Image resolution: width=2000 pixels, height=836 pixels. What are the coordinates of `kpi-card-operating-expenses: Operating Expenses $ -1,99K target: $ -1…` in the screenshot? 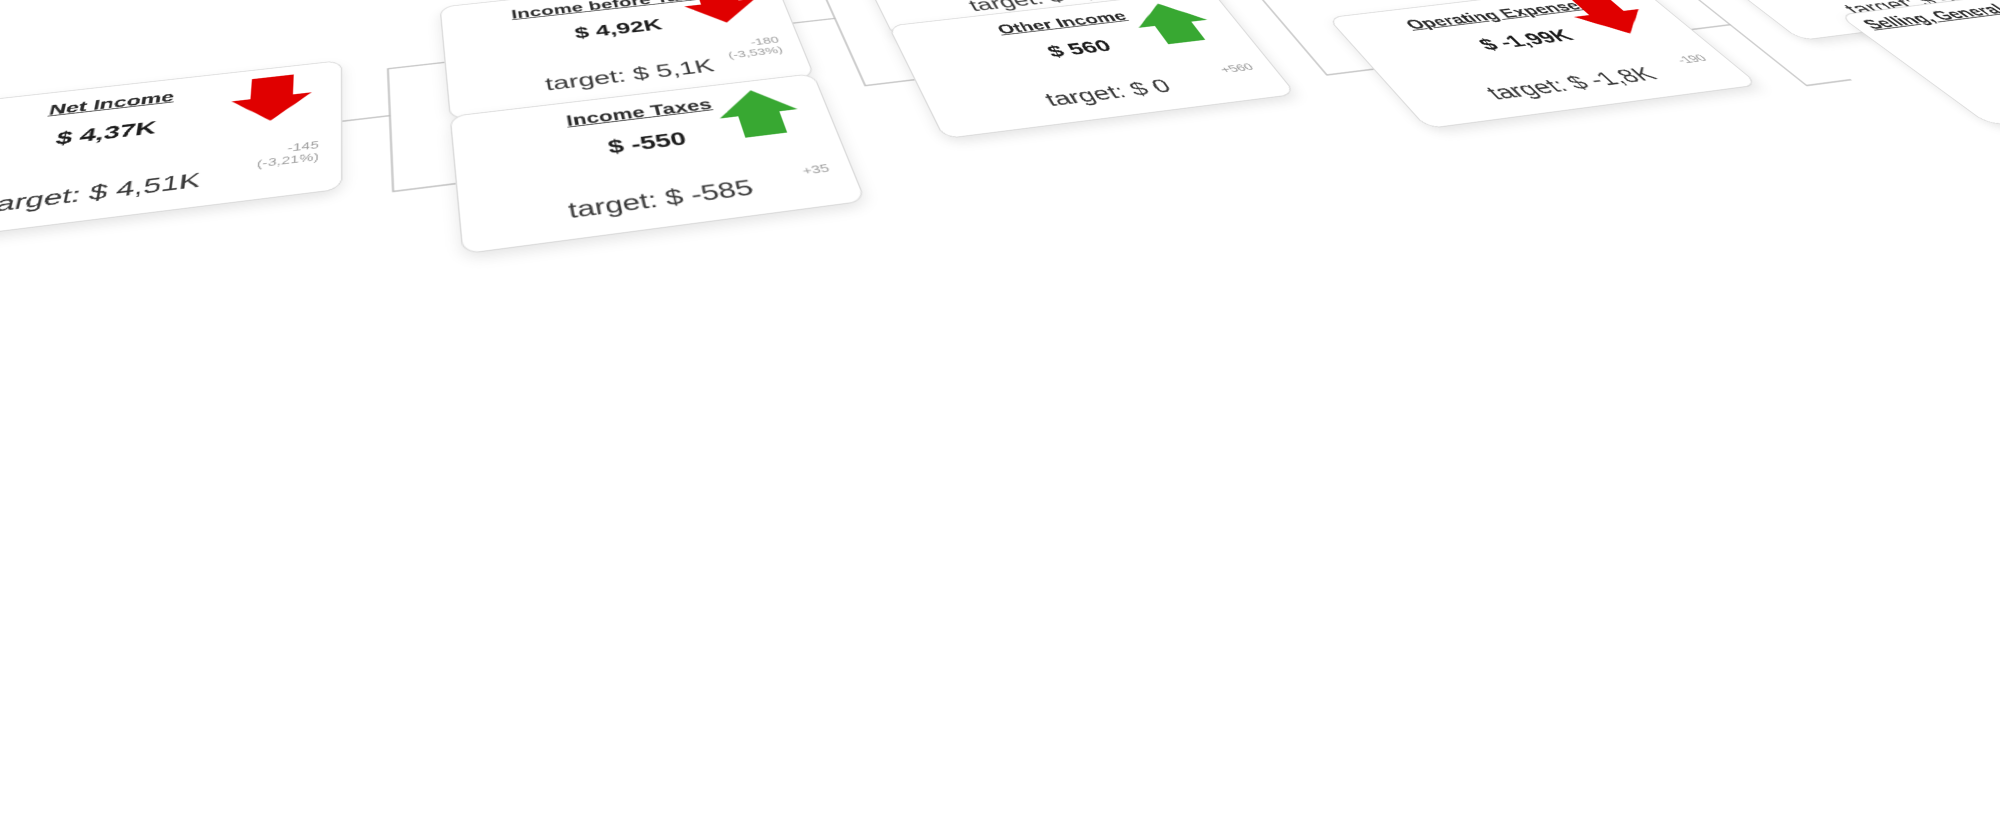 It's located at (1543, 65).